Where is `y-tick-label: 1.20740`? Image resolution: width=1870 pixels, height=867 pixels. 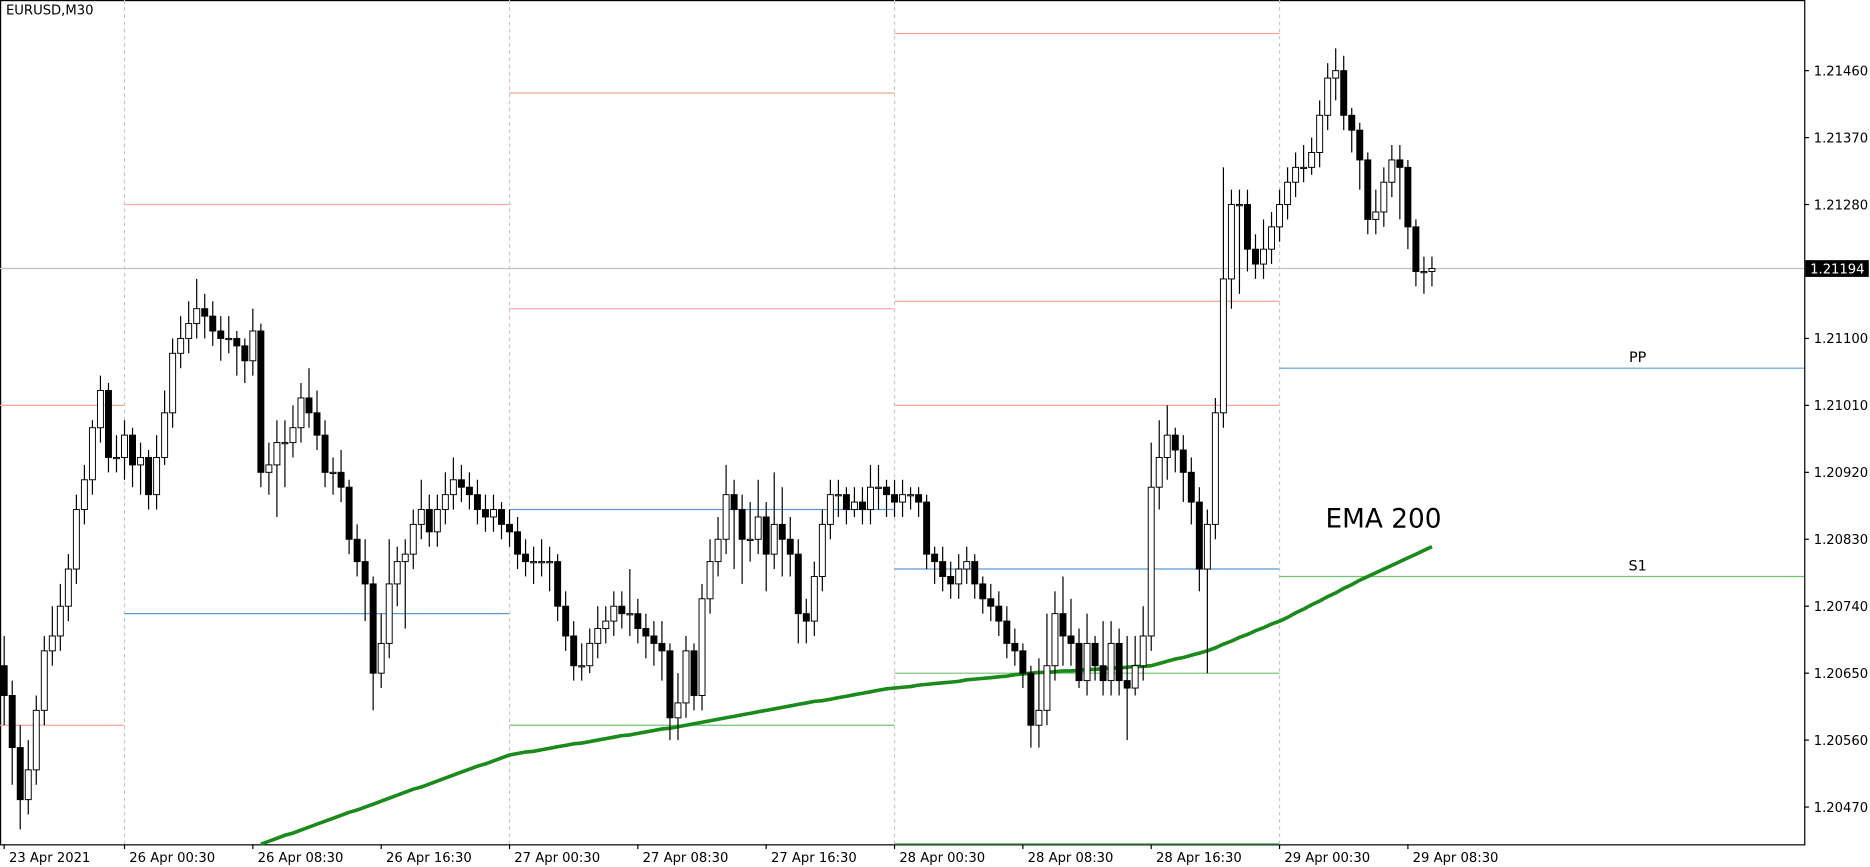
y-tick-label: 1.20740 is located at coordinates (1841, 607).